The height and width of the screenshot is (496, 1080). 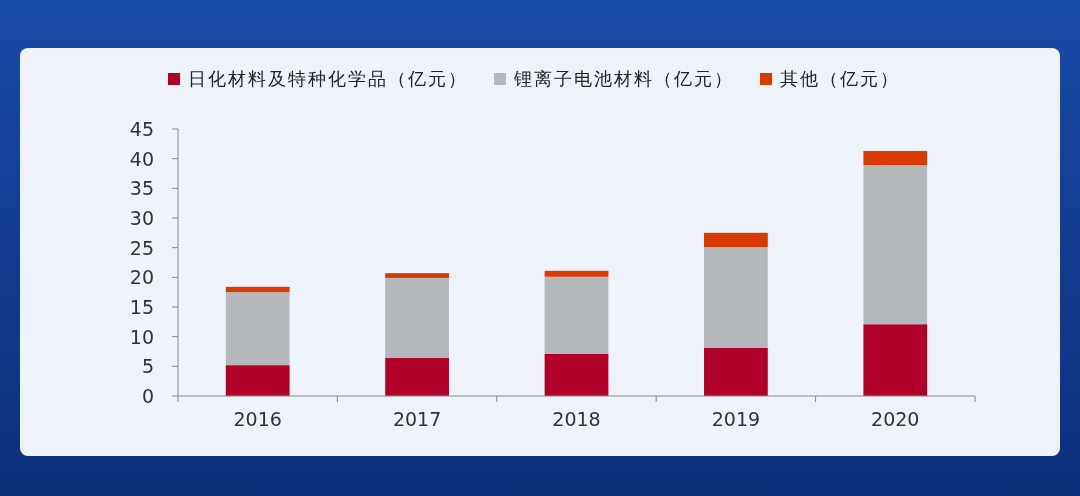 What do you see at coordinates (141, 129) in the screenshot?
I see `y-tick-label: 45` at bounding box center [141, 129].